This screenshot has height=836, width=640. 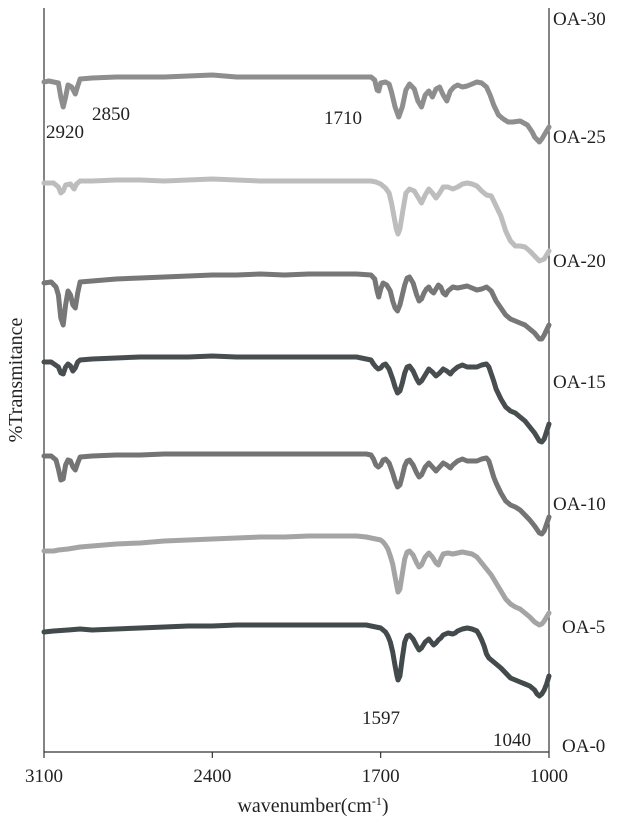 I want to click on peak-annotation: 1597, so click(x=381, y=718).